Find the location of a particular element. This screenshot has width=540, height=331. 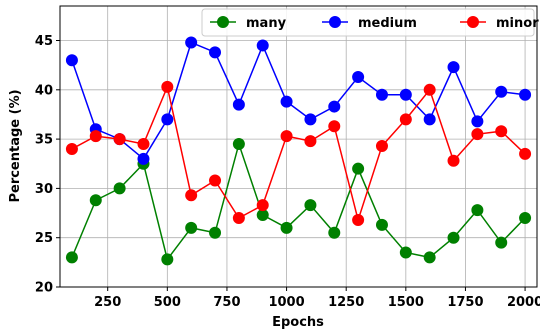

y-tick-label: 35 is located at coordinates (44, 140).